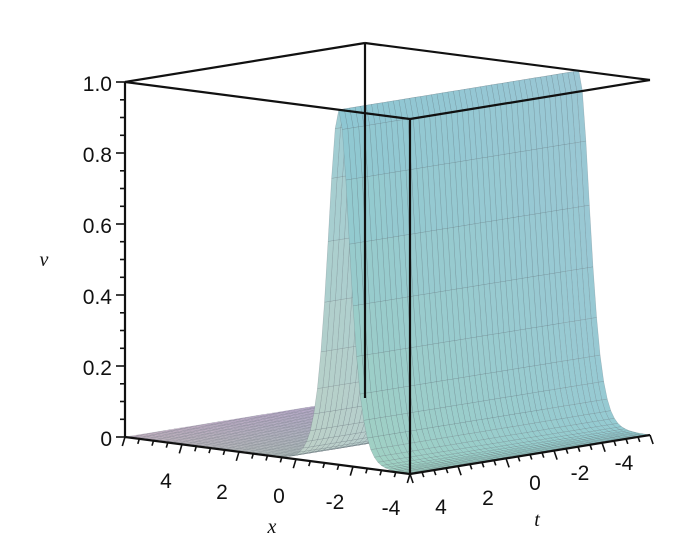 The height and width of the screenshot is (560, 700). What do you see at coordinates (97, 155) in the screenshot?
I see `z-tick-label: 0.8` at bounding box center [97, 155].